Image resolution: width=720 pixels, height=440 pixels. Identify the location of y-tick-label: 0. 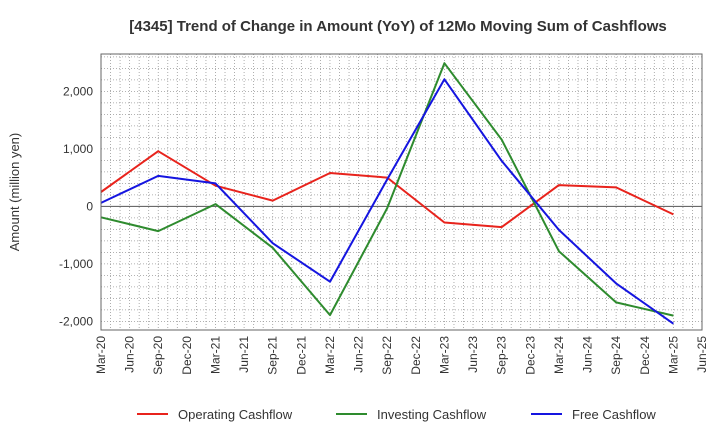
(89, 206).